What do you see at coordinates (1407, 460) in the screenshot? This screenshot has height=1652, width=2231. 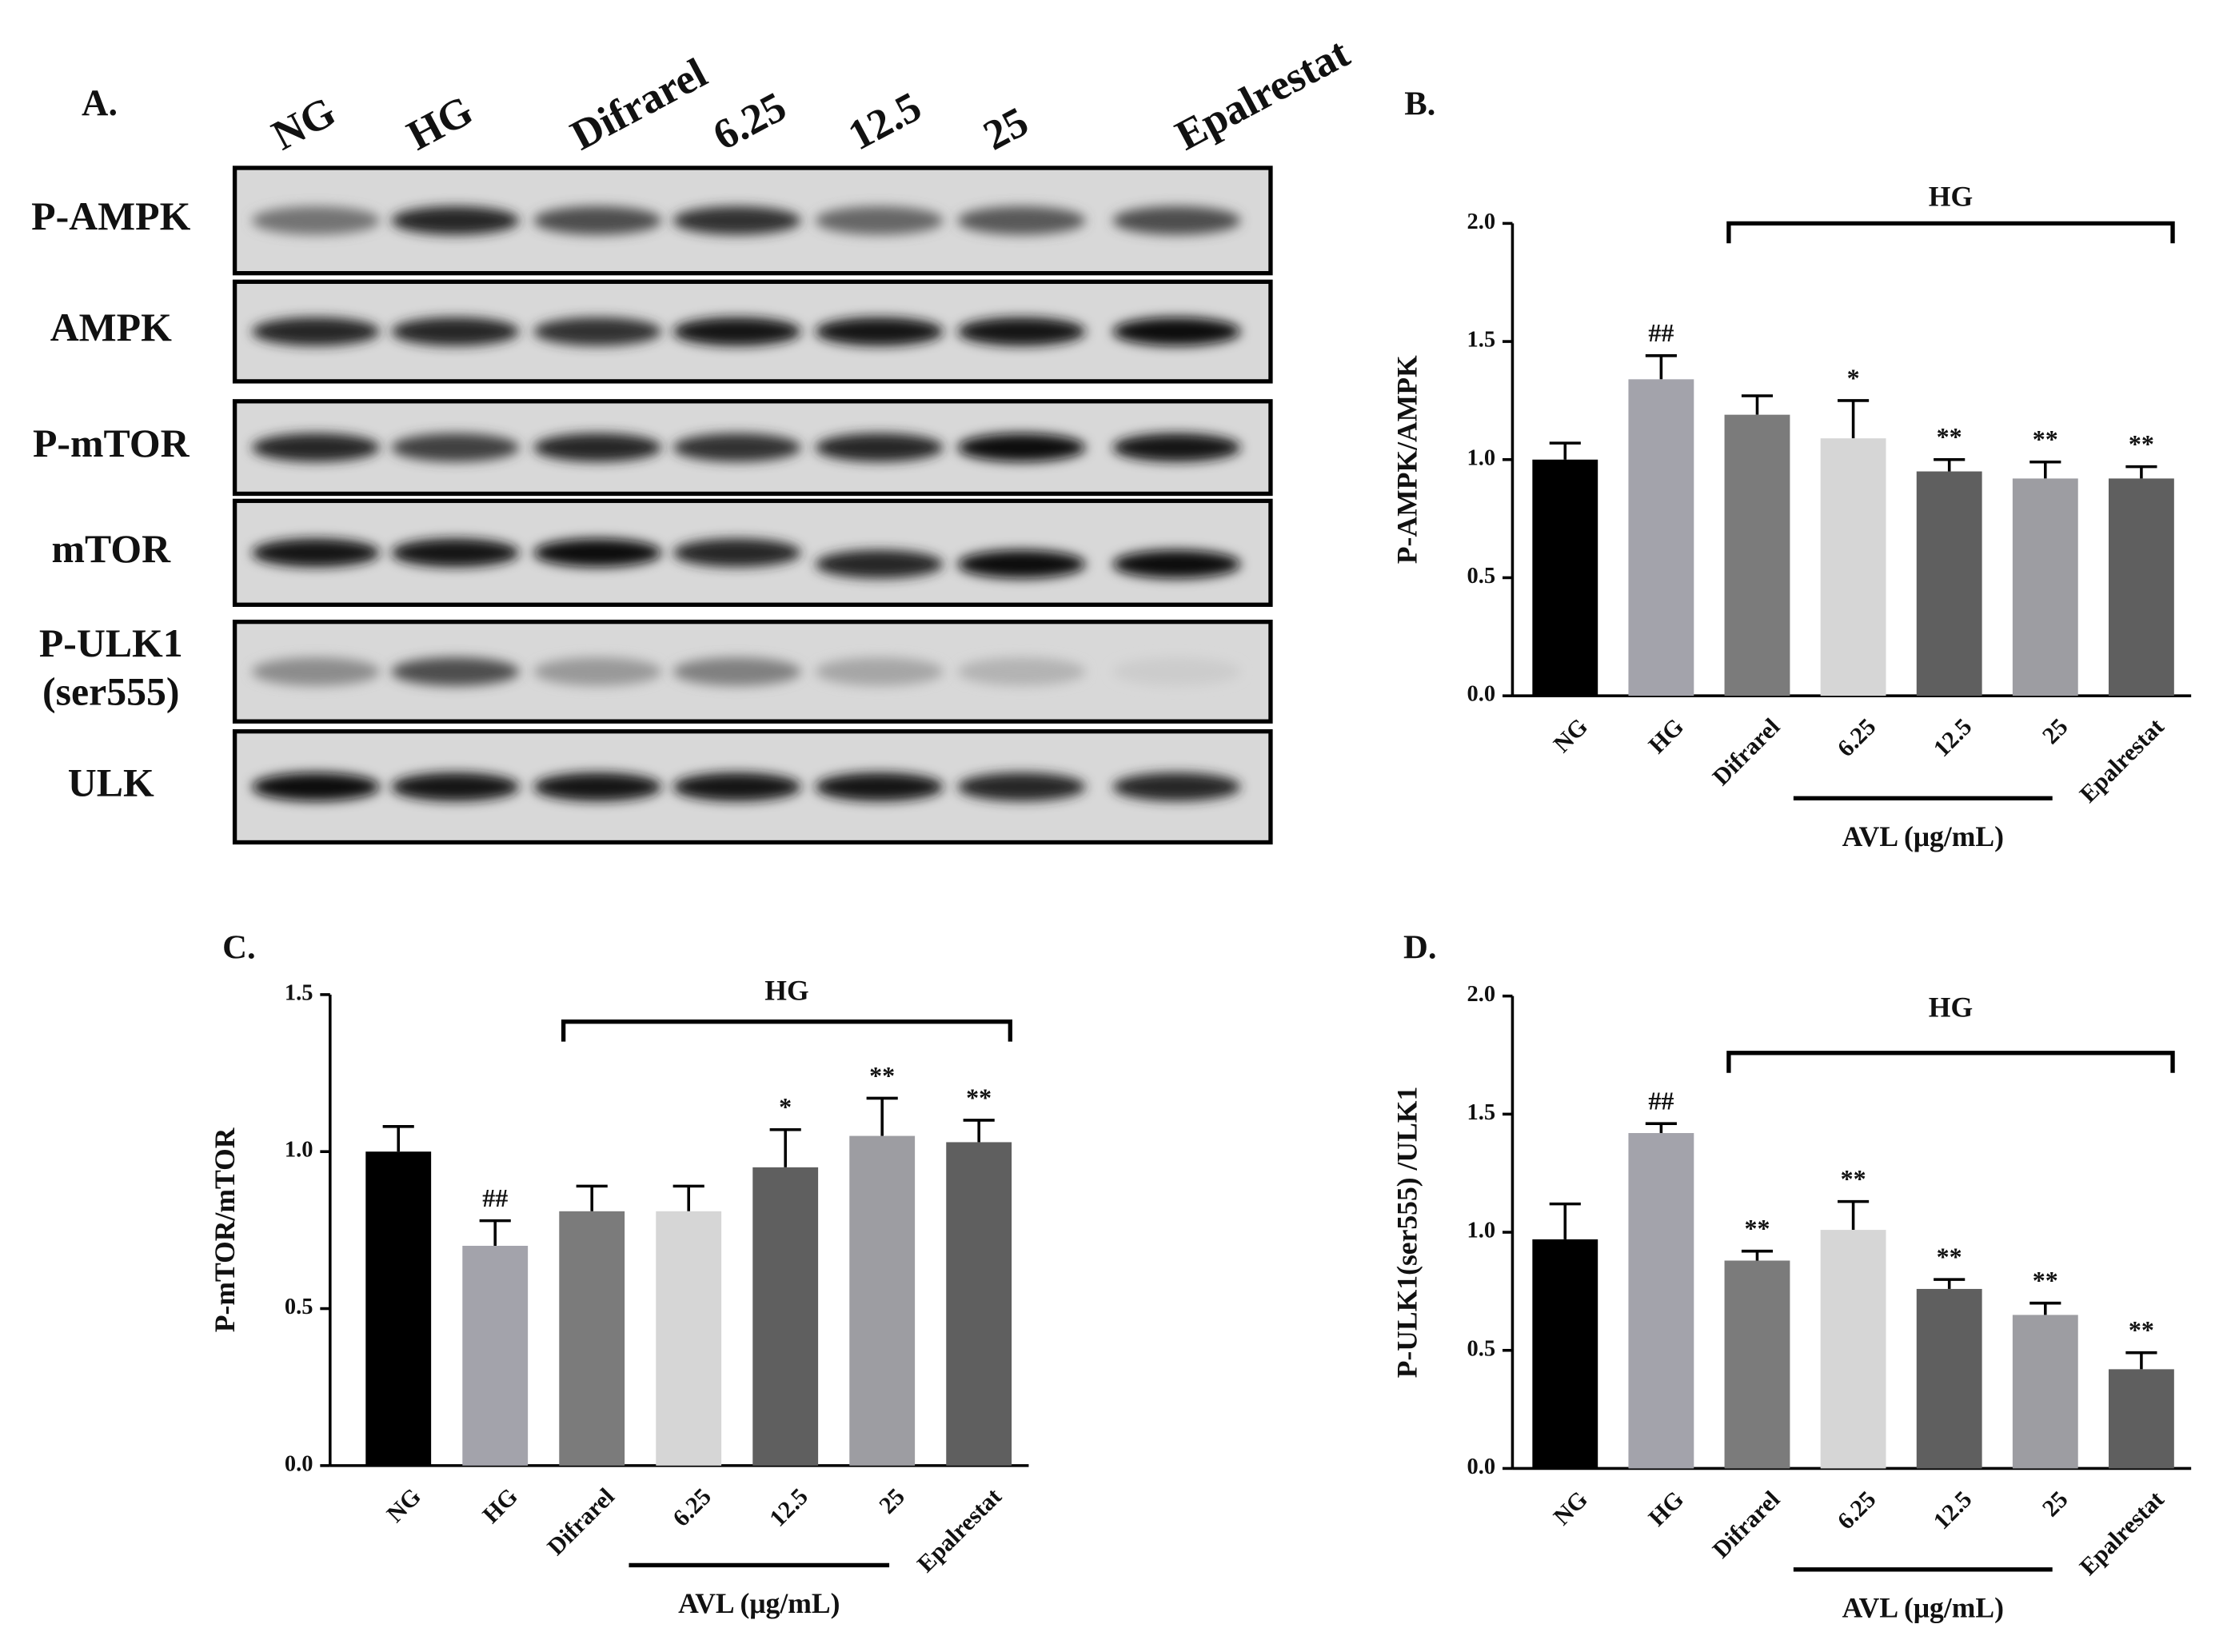 I see `y-axis-label: P-AMPK/AMPK` at bounding box center [1407, 460].